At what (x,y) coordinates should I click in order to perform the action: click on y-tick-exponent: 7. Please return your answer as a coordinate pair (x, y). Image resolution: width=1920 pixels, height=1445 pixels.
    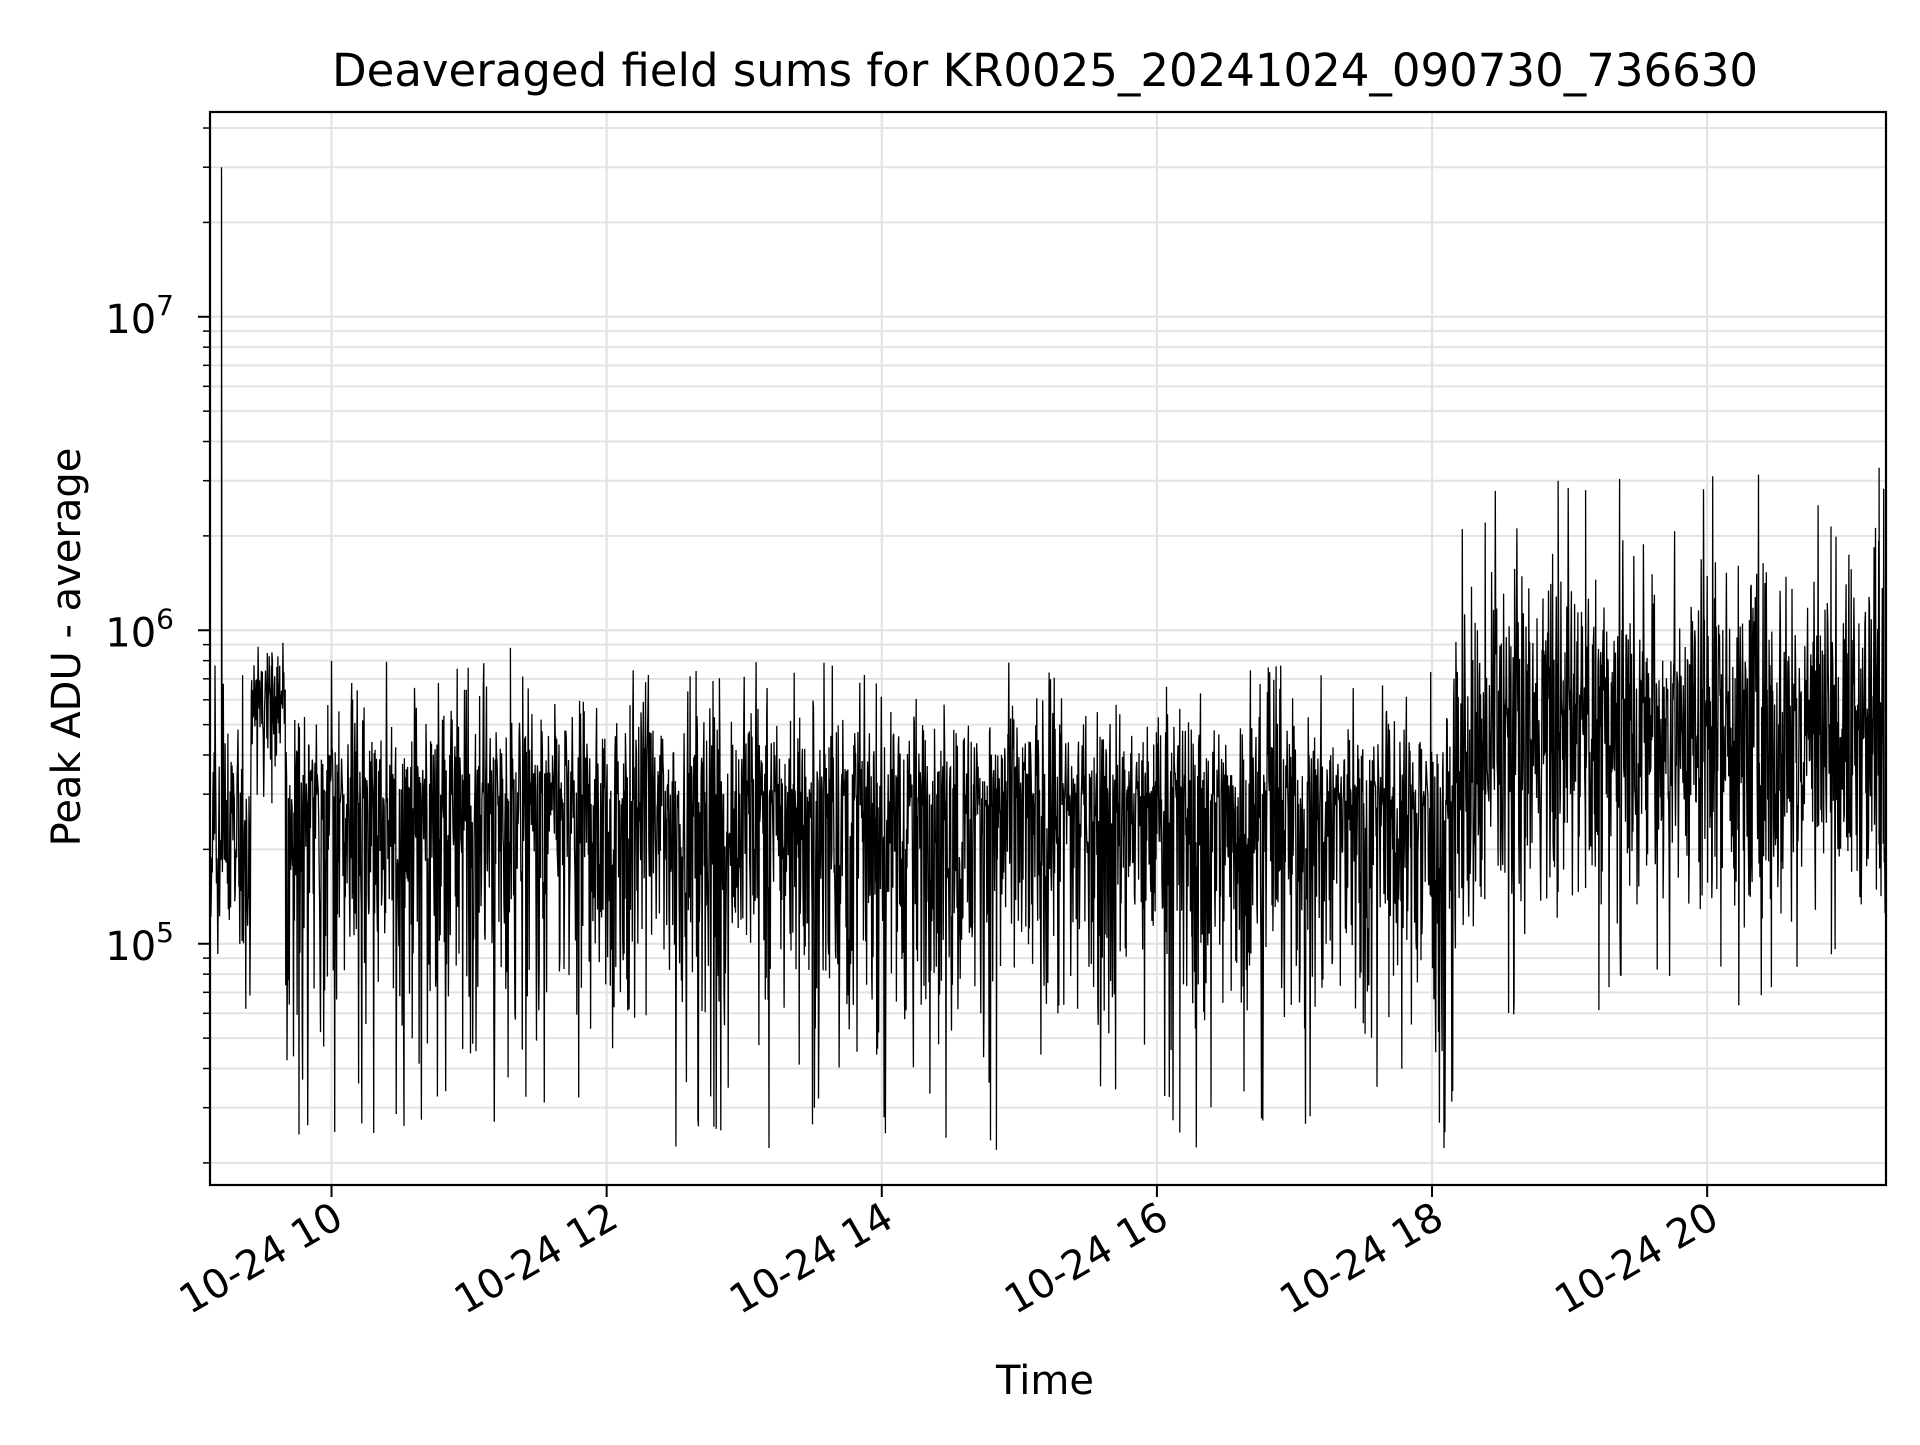
    Looking at the image, I should click on (165, 305).